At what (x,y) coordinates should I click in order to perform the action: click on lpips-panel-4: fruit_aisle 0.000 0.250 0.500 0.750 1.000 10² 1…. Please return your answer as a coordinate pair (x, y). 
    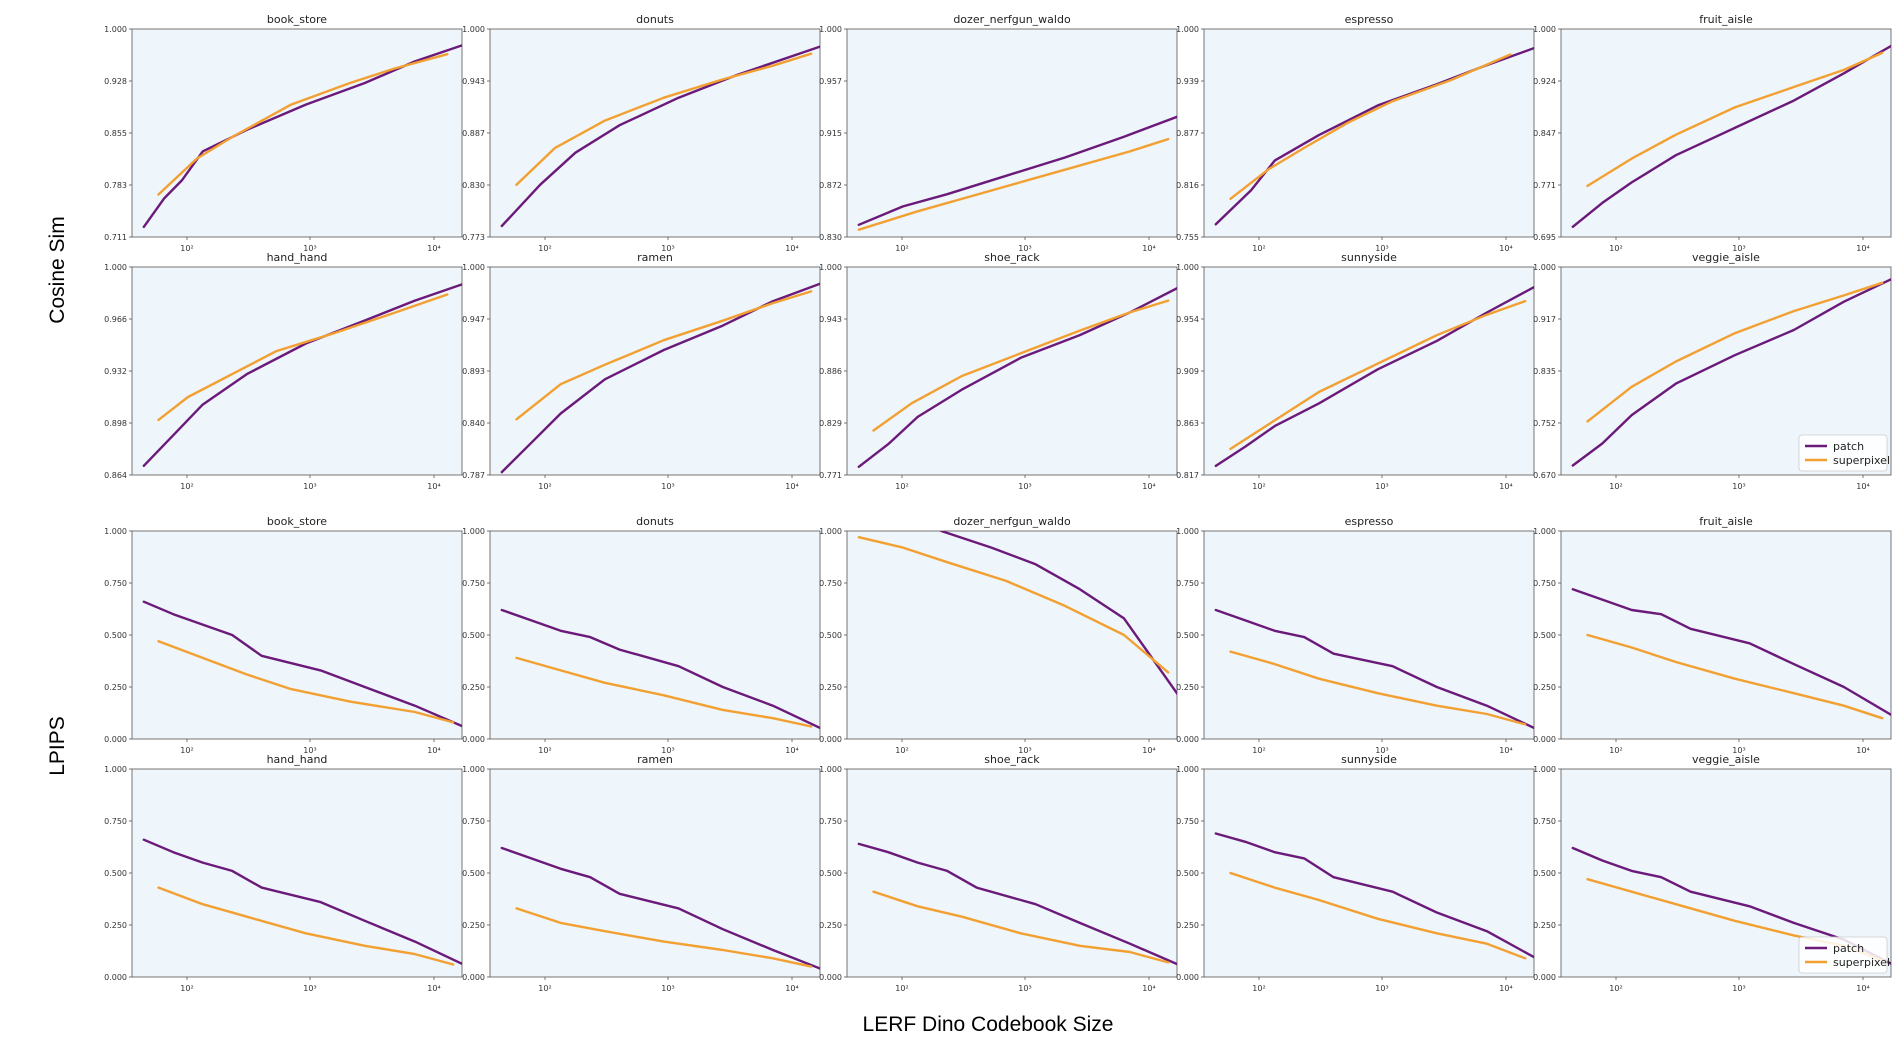
    Looking at the image, I should click on (1712, 635).